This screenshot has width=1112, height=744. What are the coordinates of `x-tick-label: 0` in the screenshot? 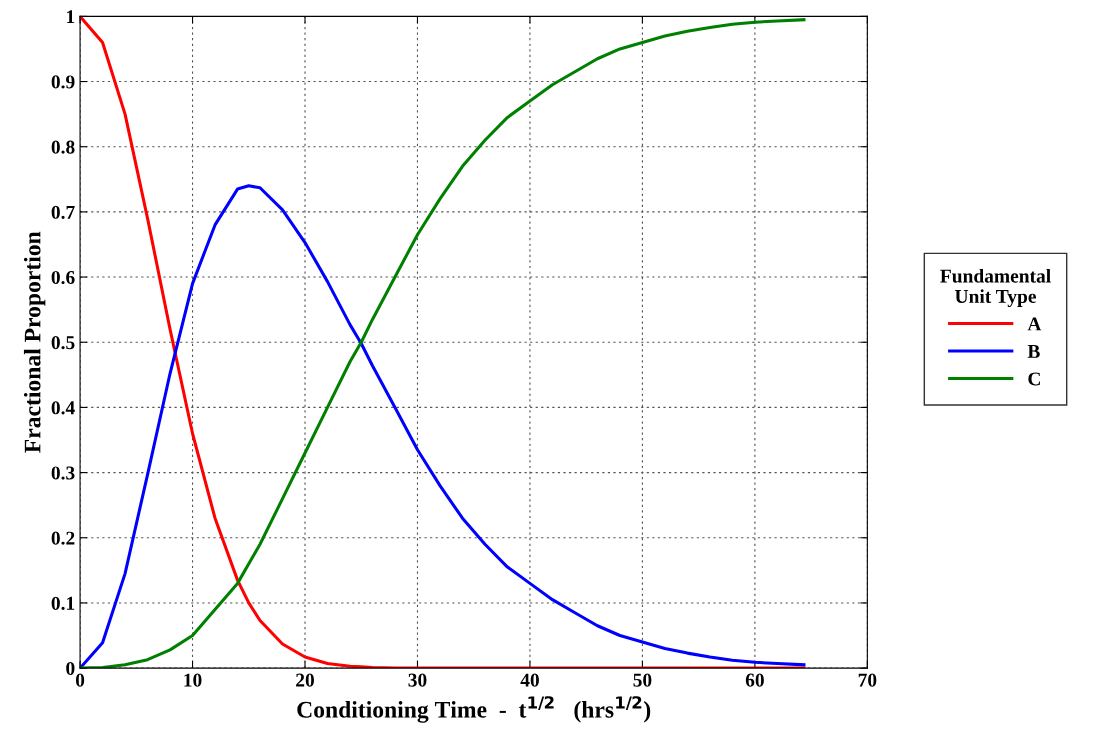 It's located at (80, 680).